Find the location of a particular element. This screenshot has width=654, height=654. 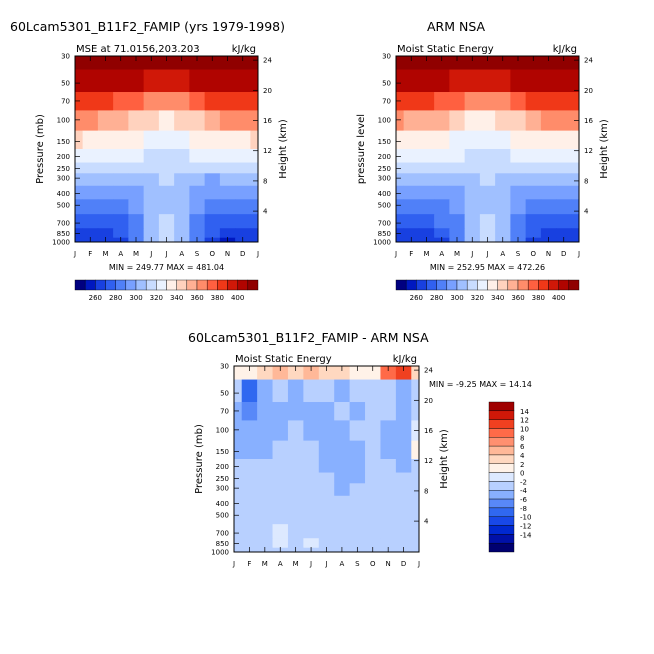

x-tick-label: A is located at coordinates (181, 254).